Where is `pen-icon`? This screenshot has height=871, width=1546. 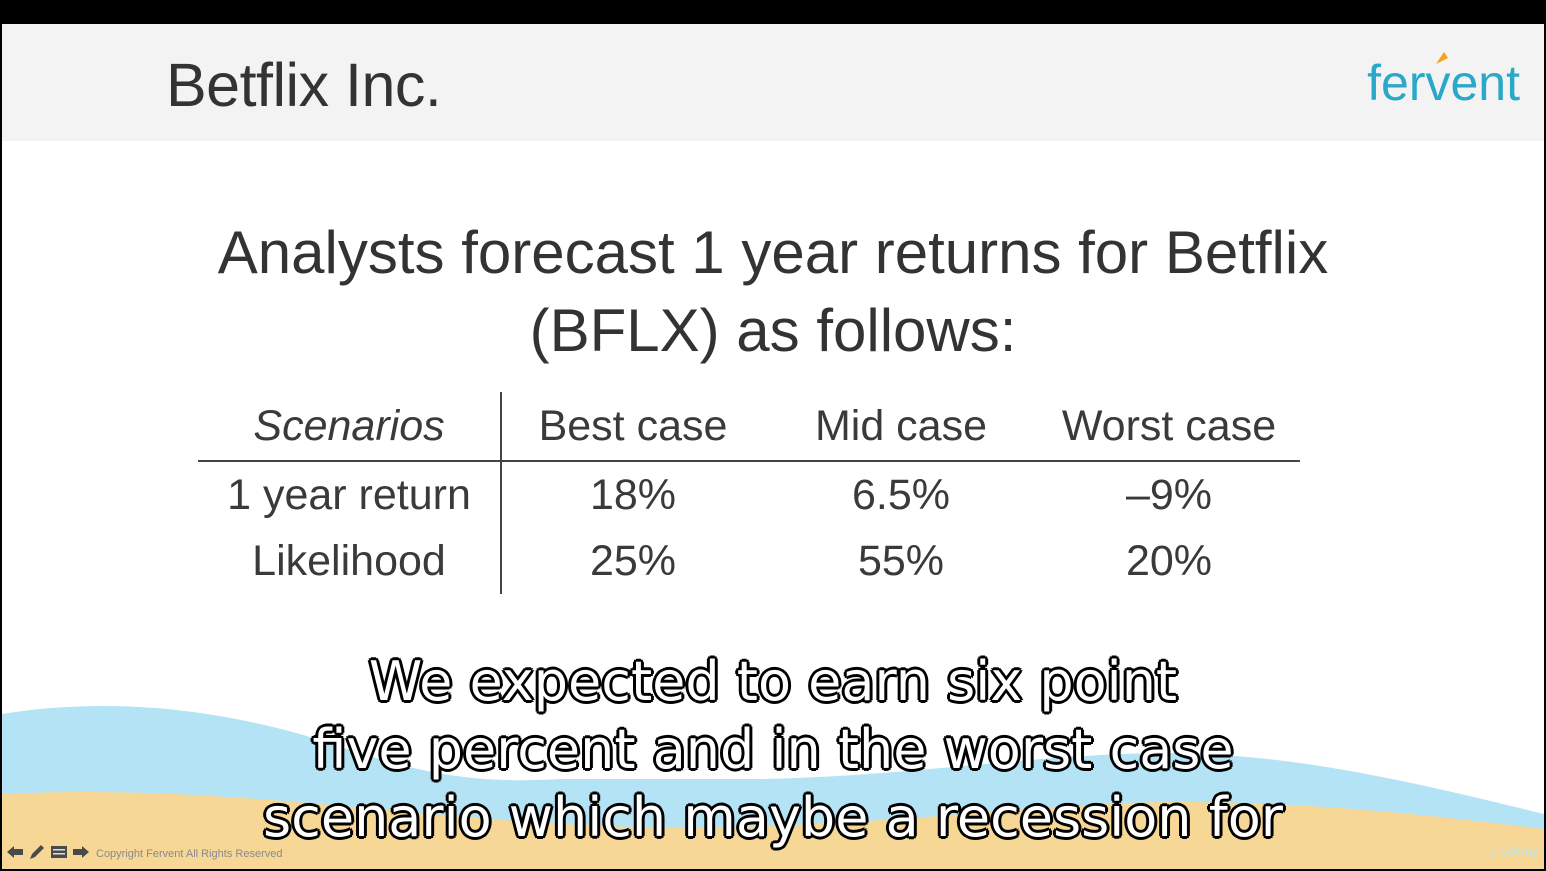
pen-icon is located at coordinates (37, 854).